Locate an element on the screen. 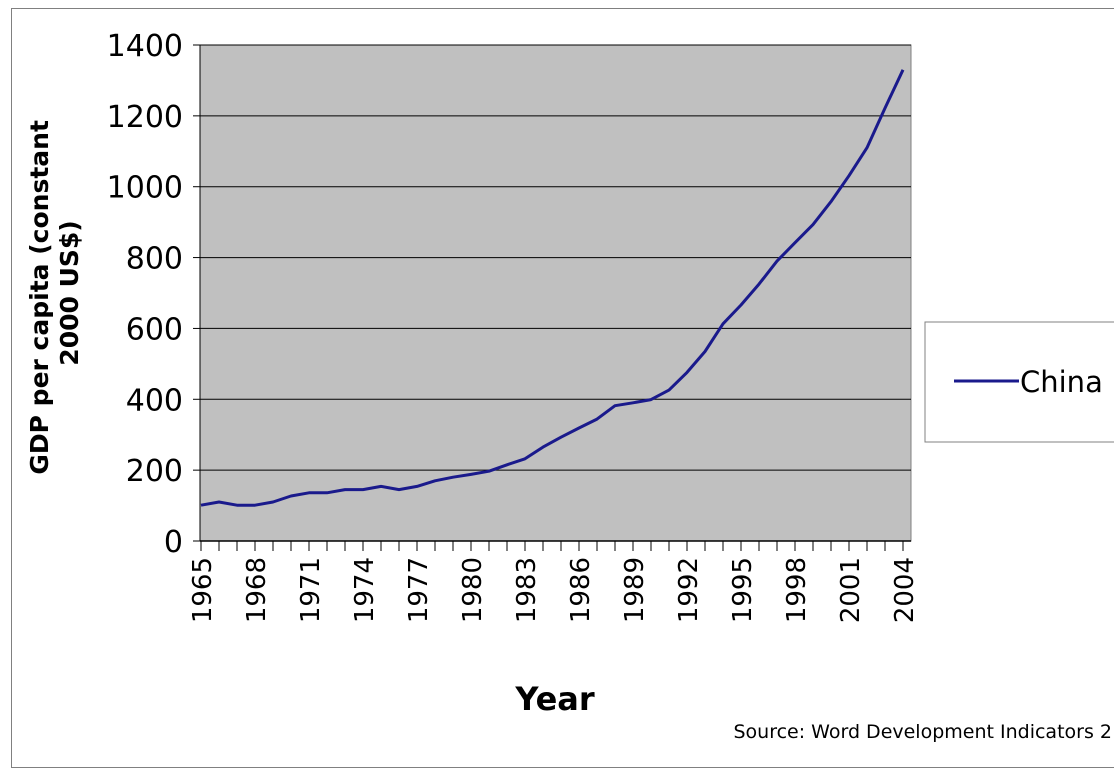 This screenshot has height=768, width=1114. x-tick-label: 1971 is located at coordinates (311, 590).